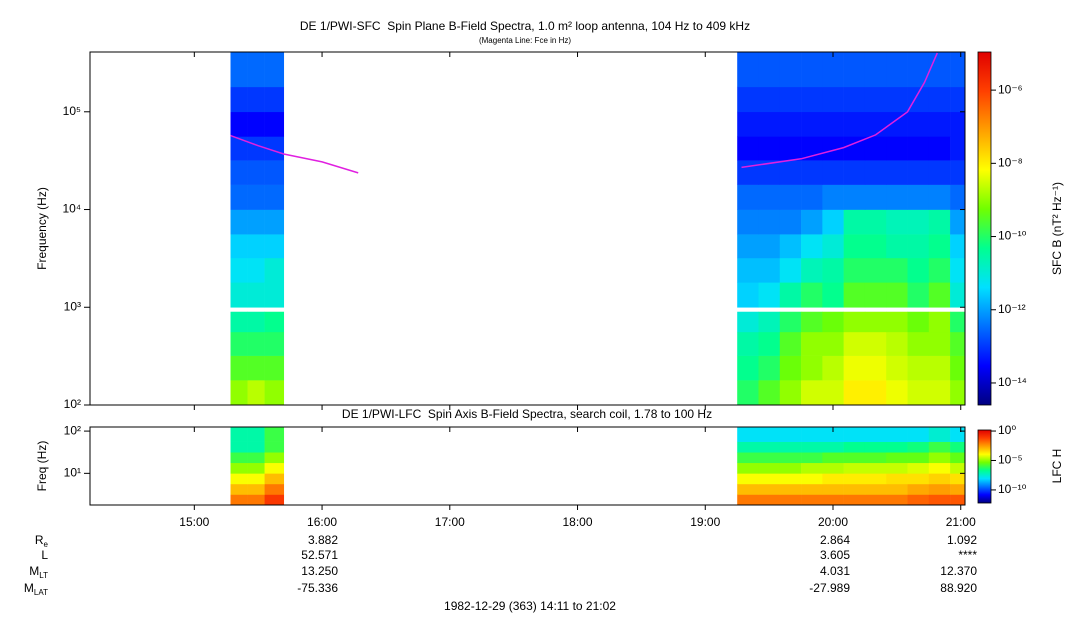 The width and height of the screenshot is (1083, 620). What do you see at coordinates (962, 540) in the screenshot?
I see `ephemeris-value: 1.092` at bounding box center [962, 540].